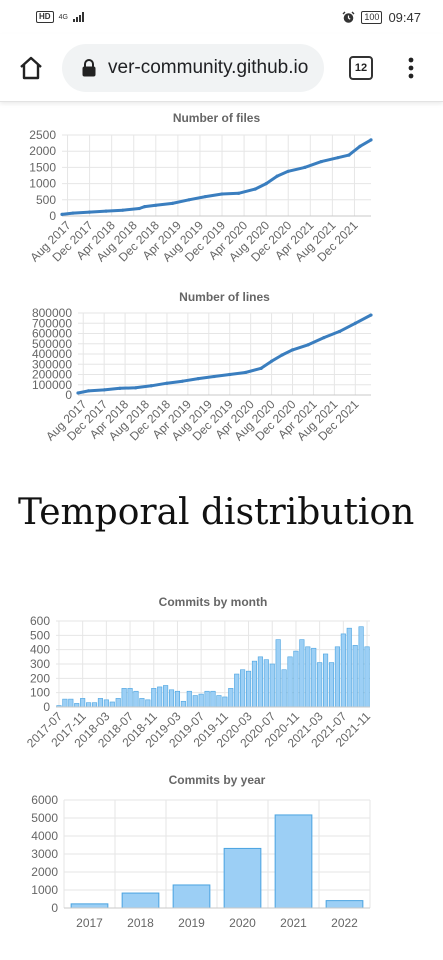 This screenshot has width=443, height=960. I want to click on menu-button, so click(411, 68).